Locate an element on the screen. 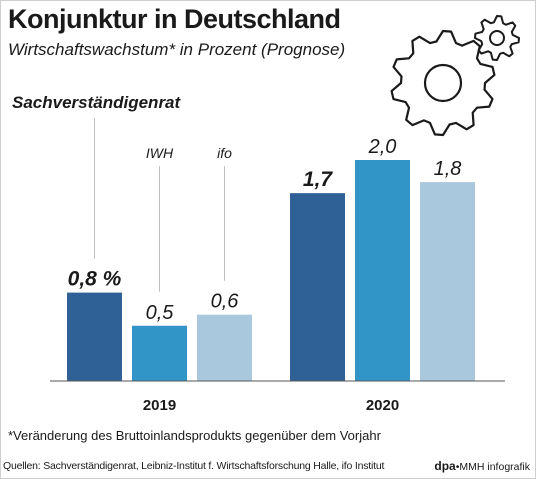 Image resolution: width=536 pixels, height=479 pixels. credit-agency: dpa is located at coordinates (445, 466).